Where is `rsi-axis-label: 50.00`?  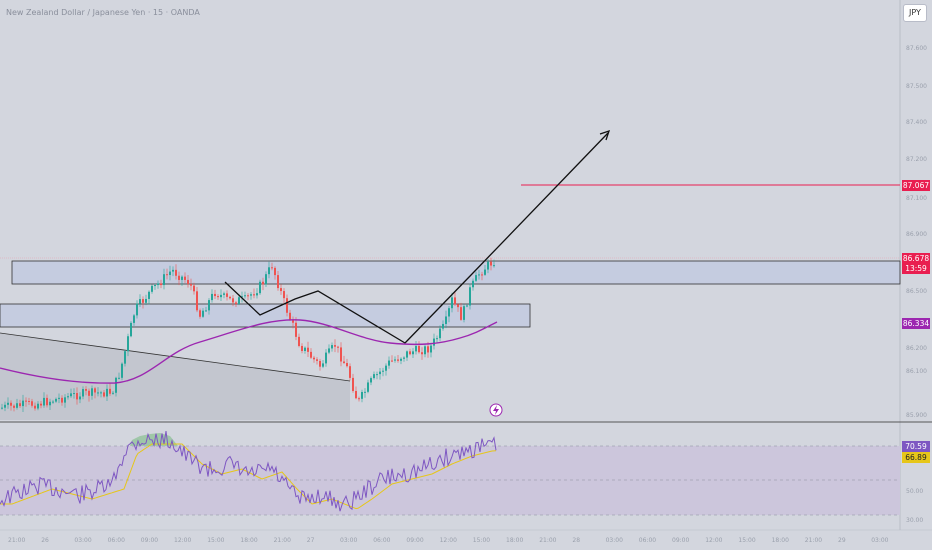
rsi-axis-label: 50.00 is located at coordinates (915, 491).